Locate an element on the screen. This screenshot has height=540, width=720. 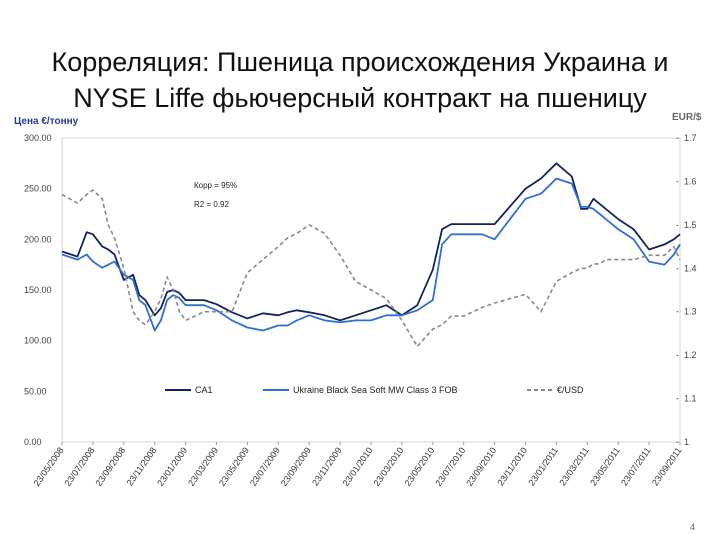
y-left-tick-label: 200.00 is located at coordinates (38, 239).